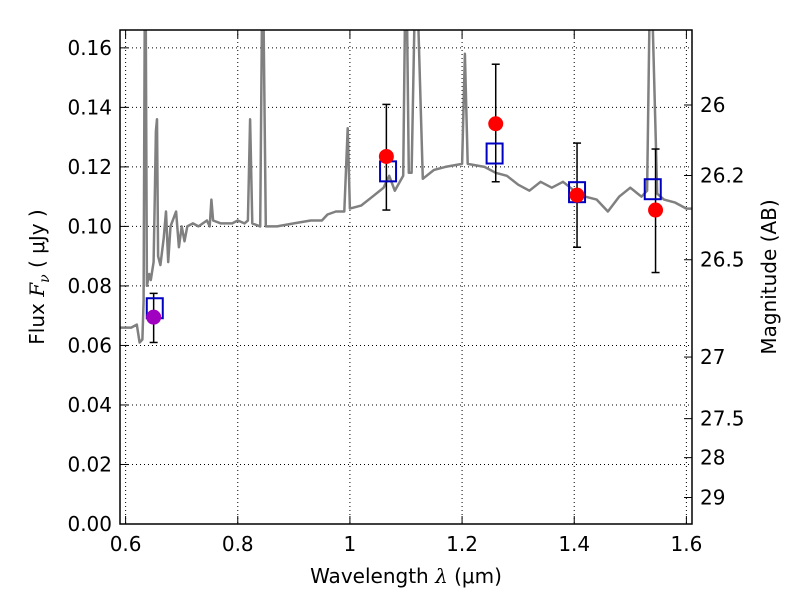 Image resolution: width=800 pixels, height=600 pixels. I want to click on y2-tick-label: 27.5, so click(722, 419).